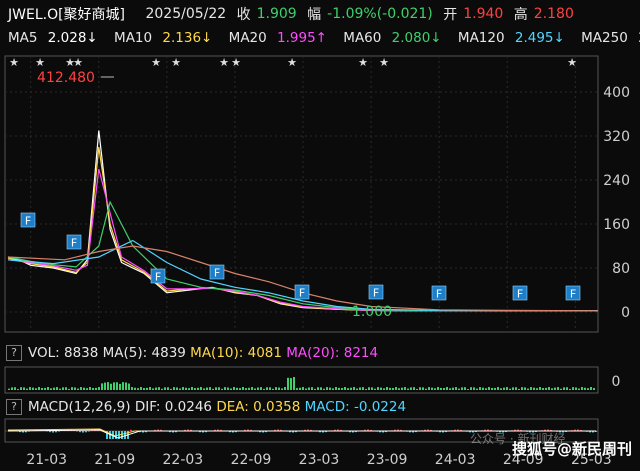 This screenshot has width=640, height=471. What do you see at coordinates (604, 38) in the screenshot?
I see `ma250-label: MA250` at bounding box center [604, 38].